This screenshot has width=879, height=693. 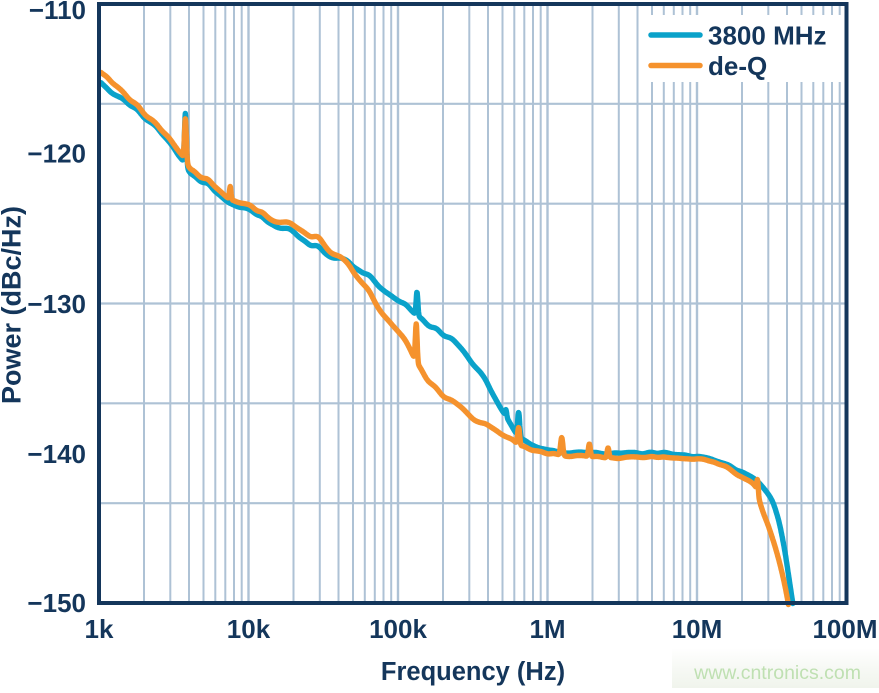 I want to click on svg-text: 100M, so click(x=844, y=629).